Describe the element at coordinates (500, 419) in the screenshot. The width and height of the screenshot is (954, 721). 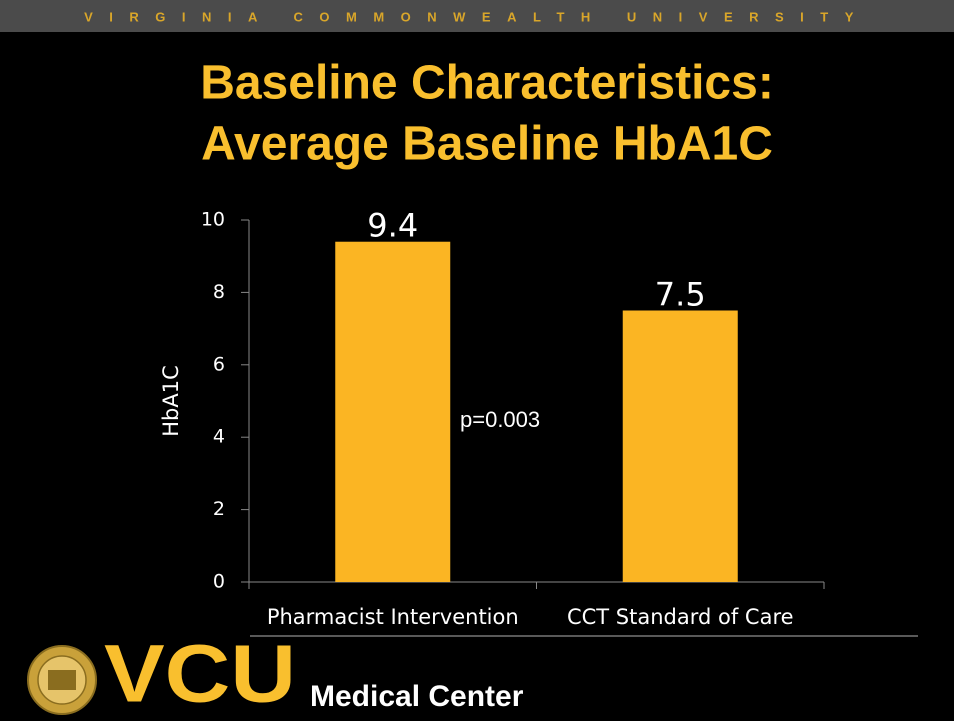
I see `annotation: p=0.003` at that location.